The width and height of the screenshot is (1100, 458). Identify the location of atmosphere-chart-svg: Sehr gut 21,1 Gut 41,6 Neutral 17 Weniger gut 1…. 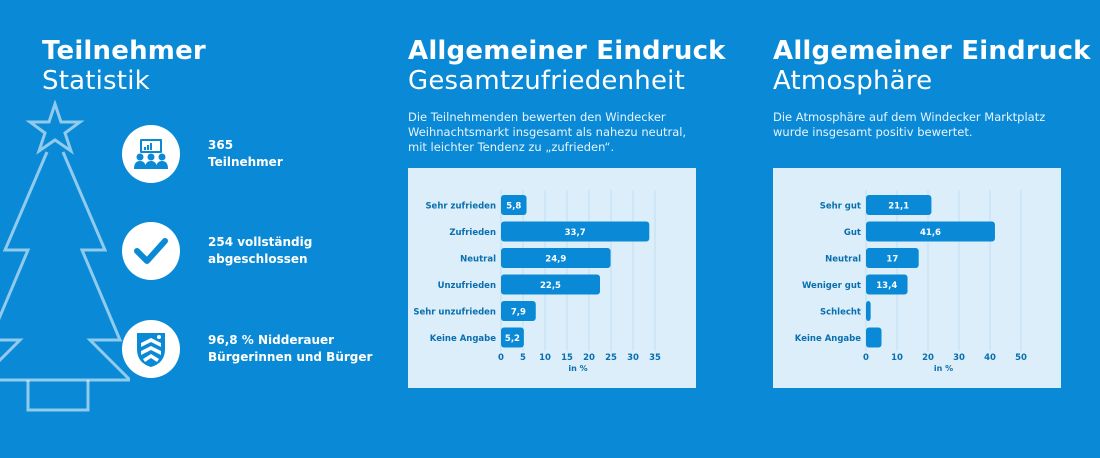
(911, 281).